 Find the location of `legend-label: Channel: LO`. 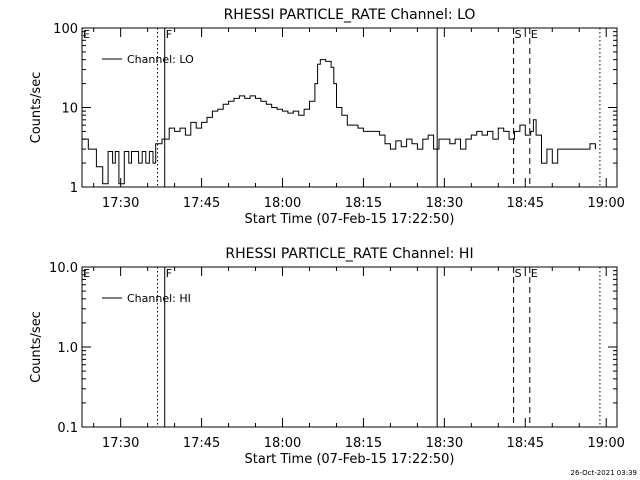

legend-label: Channel: LO is located at coordinates (160, 59).